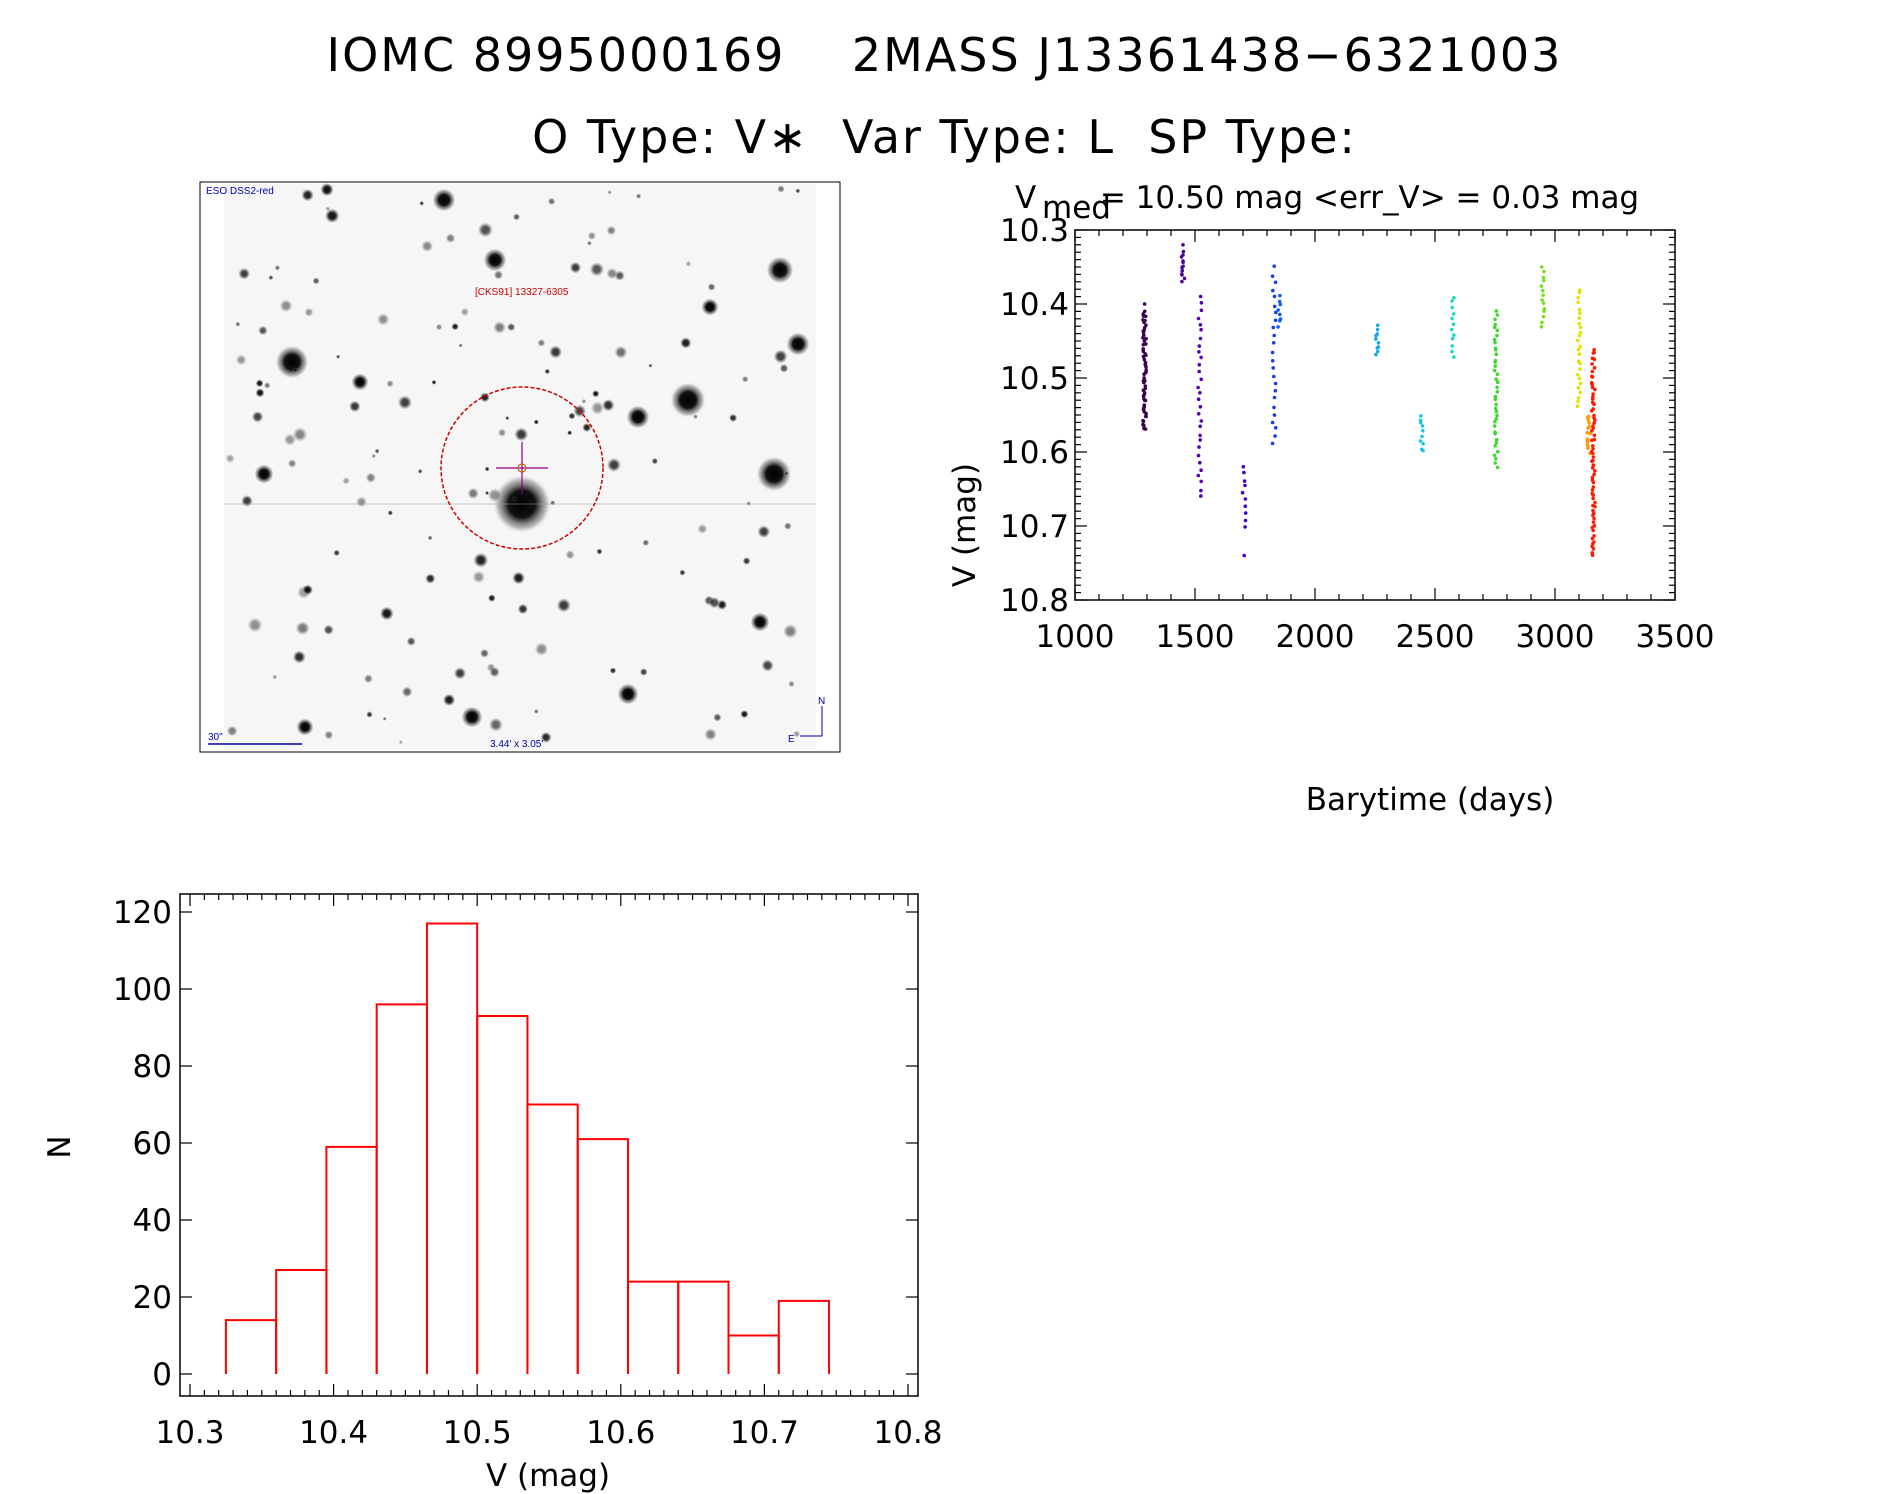 Image resolution: width=1889 pixels, height=1494 pixels. What do you see at coordinates (1034, 231) in the screenshot?
I see `lc-y-tick-label: 10.3` at bounding box center [1034, 231].